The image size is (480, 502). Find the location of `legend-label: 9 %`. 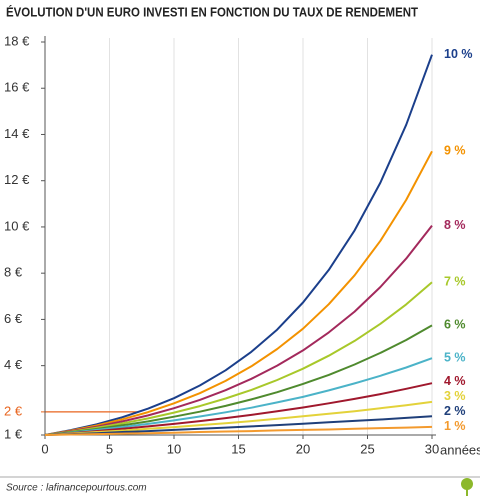

legend-label: 9 % is located at coordinates (455, 151).